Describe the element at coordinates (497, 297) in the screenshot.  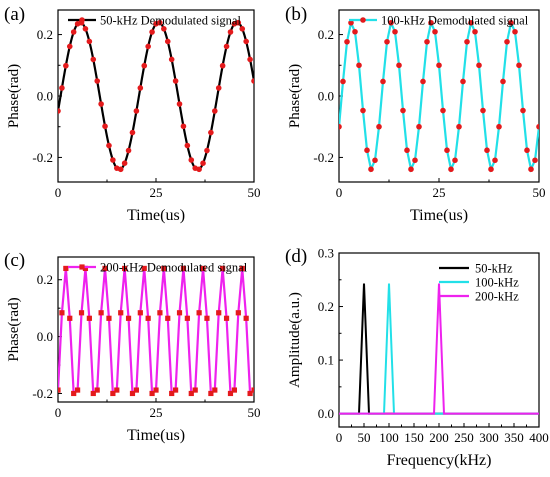
I see `legend-label: 200-kHz` at that location.